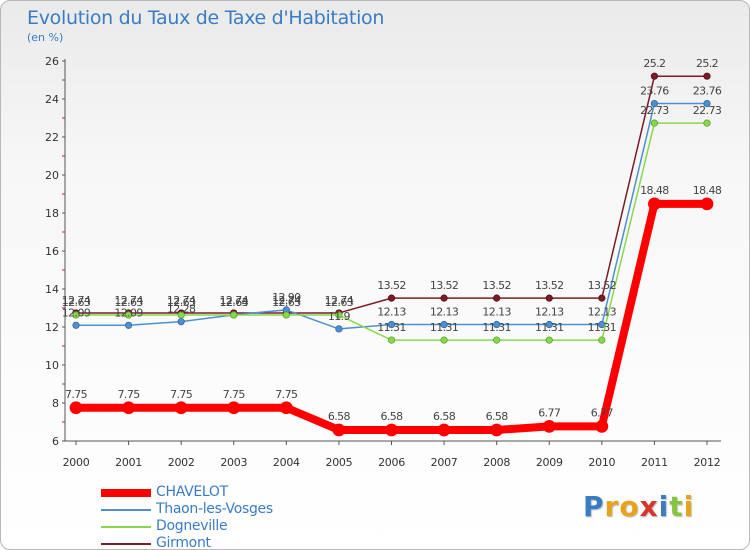 The image size is (750, 550). Describe the element at coordinates (192, 492) in the screenshot. I see `legend-label: CHAVELOT` at that location.